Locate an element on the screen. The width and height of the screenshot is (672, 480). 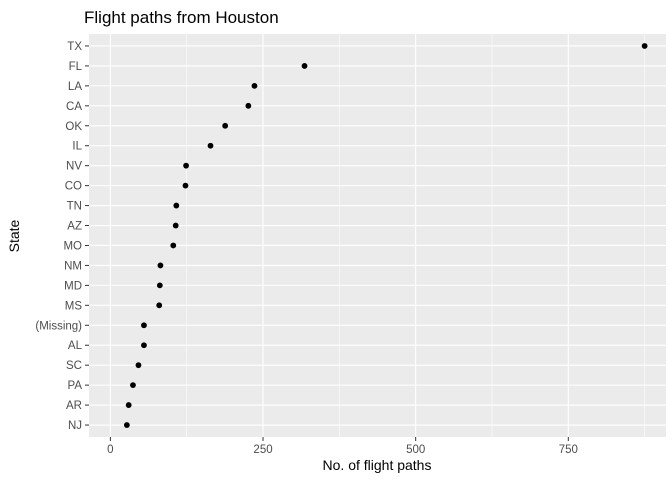
y-tick-label: NM is located at coordinates (73, 266).